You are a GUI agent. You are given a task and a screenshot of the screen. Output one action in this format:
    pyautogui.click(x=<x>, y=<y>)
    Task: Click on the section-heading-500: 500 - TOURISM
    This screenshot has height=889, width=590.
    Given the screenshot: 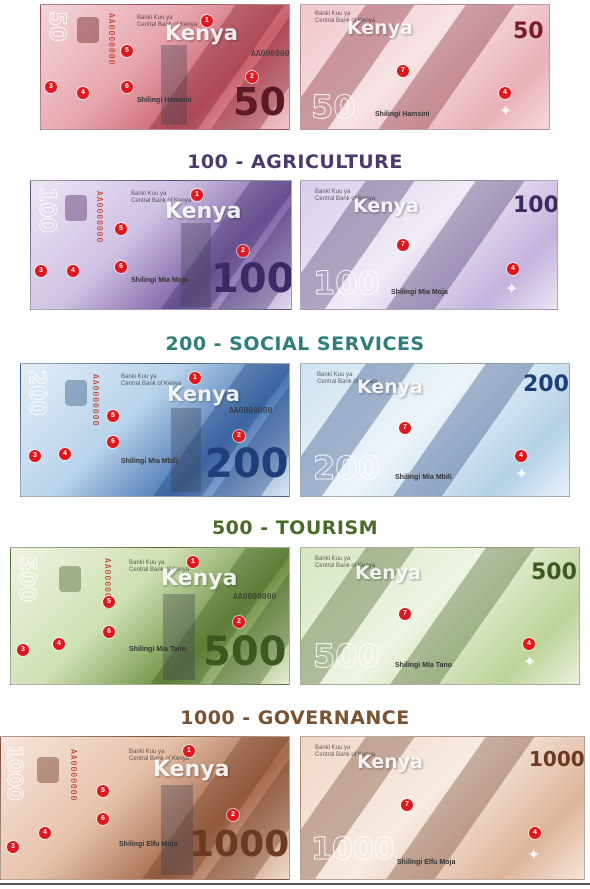 What is the action you would take?
    pyautogui.click(x=295, y=528)
    